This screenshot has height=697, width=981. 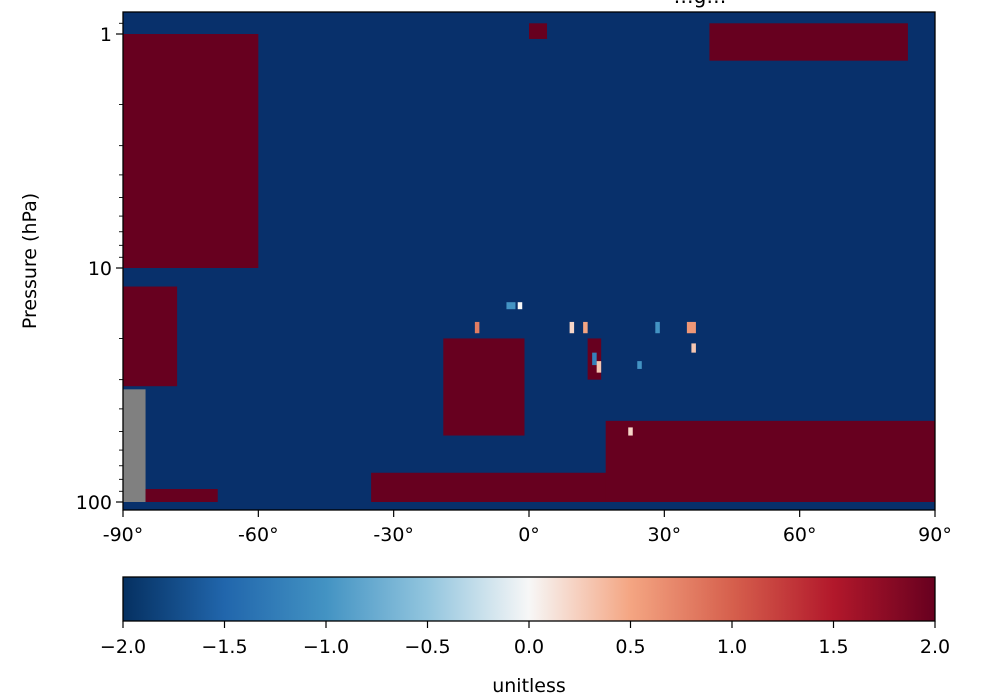 What do you see at coordinates (529, 647) in the screenshot?
I see `colorbar-tick-label: 0.0` at bounding box center [529, 647].